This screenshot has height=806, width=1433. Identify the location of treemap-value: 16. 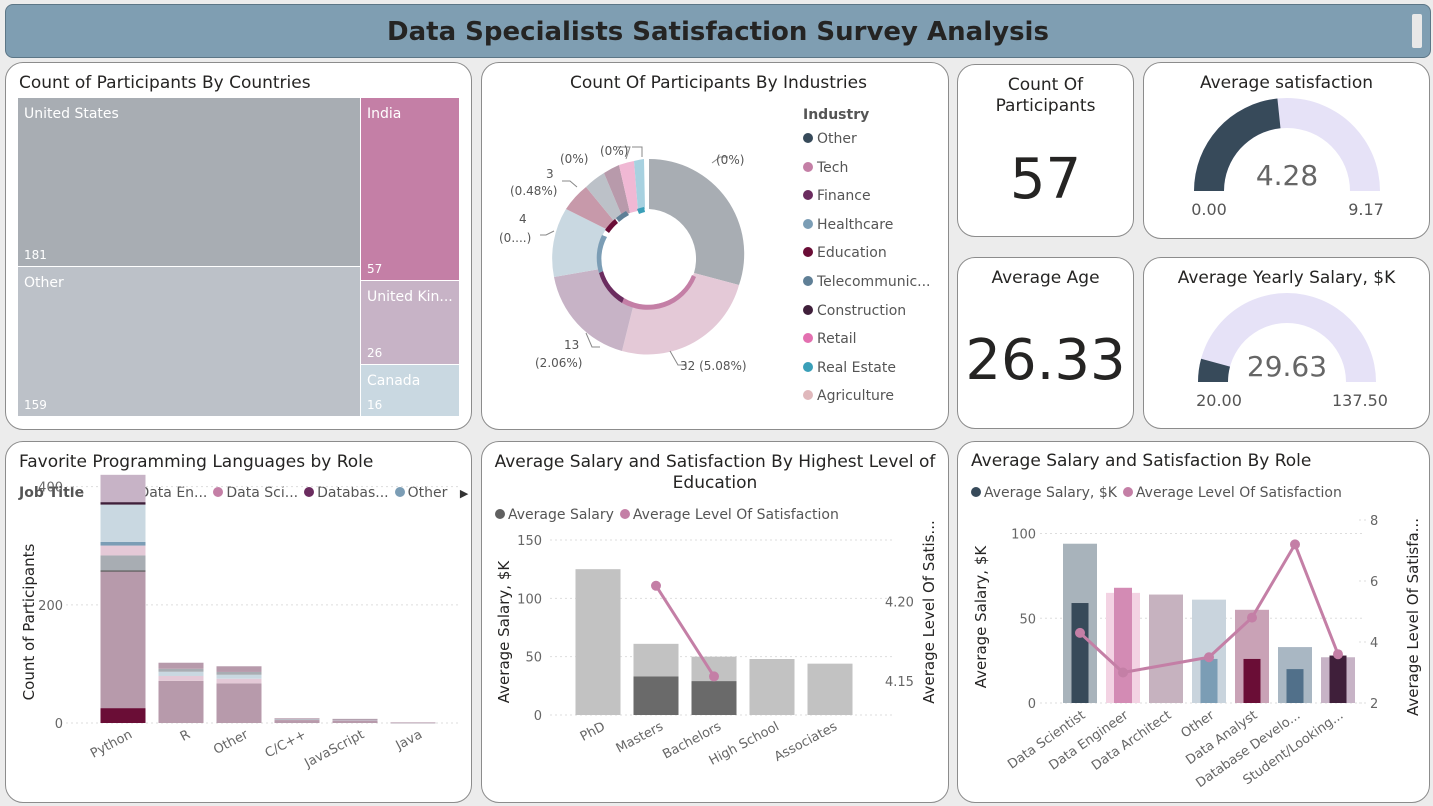
(375, 405).